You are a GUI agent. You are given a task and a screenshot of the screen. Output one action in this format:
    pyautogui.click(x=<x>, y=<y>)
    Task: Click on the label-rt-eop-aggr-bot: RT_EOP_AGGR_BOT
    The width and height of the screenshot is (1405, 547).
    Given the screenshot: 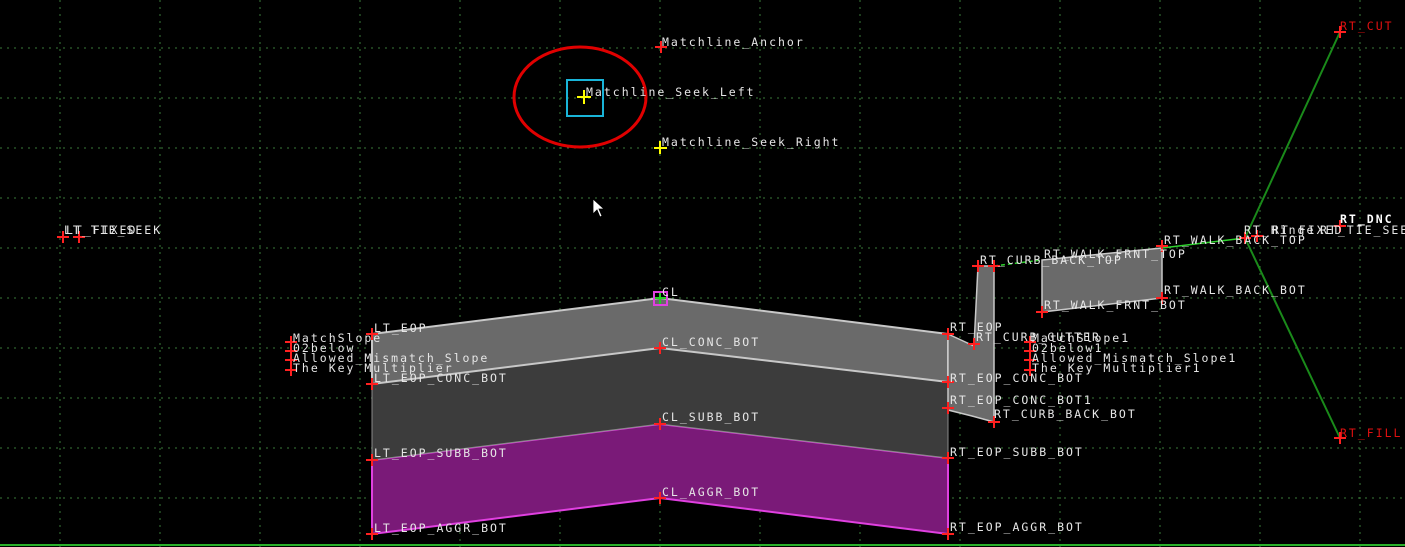 What is the action you would take?
    pyautogui.click(x=1017, y=527)
    